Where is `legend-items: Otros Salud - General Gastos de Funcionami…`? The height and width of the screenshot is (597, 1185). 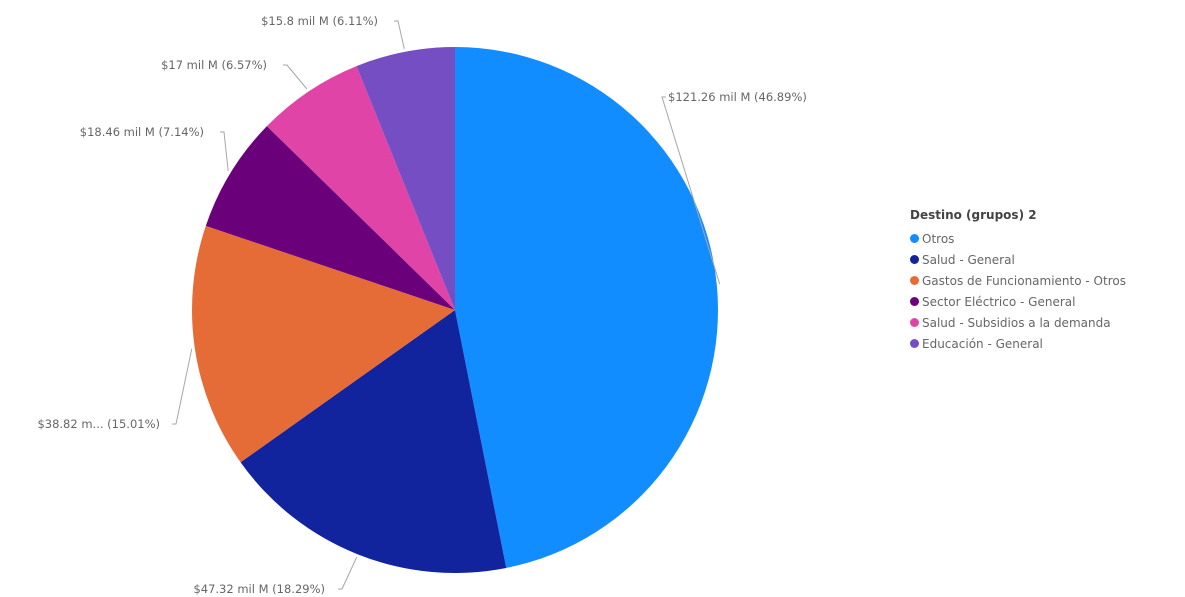
legend-items: Otros Salud - General Gastos de Funcionami… is located at coordinates (1018, 291).